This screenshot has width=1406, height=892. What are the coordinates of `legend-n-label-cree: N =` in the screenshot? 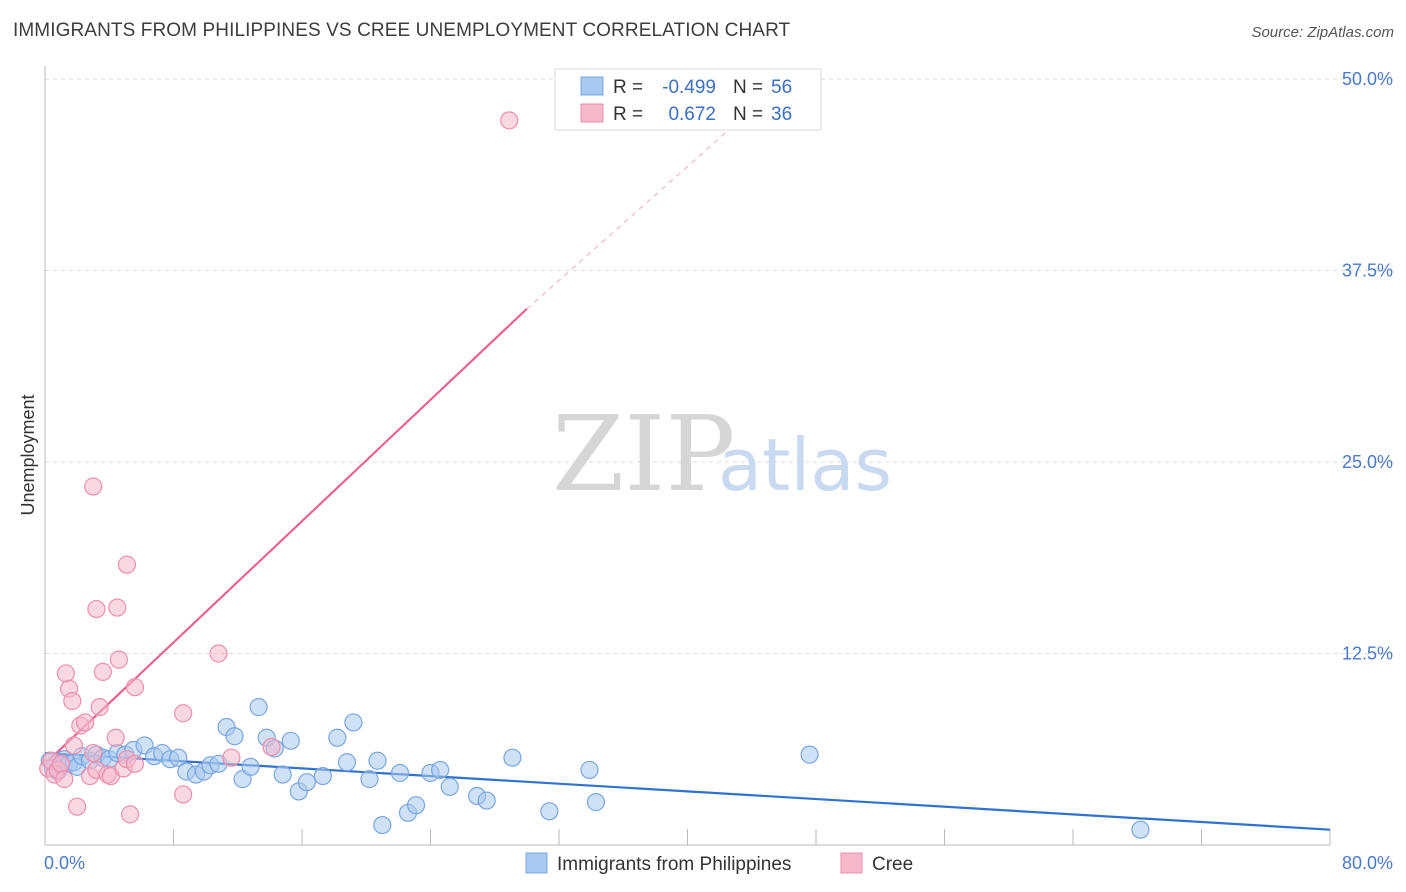 It's located at (748, 114).